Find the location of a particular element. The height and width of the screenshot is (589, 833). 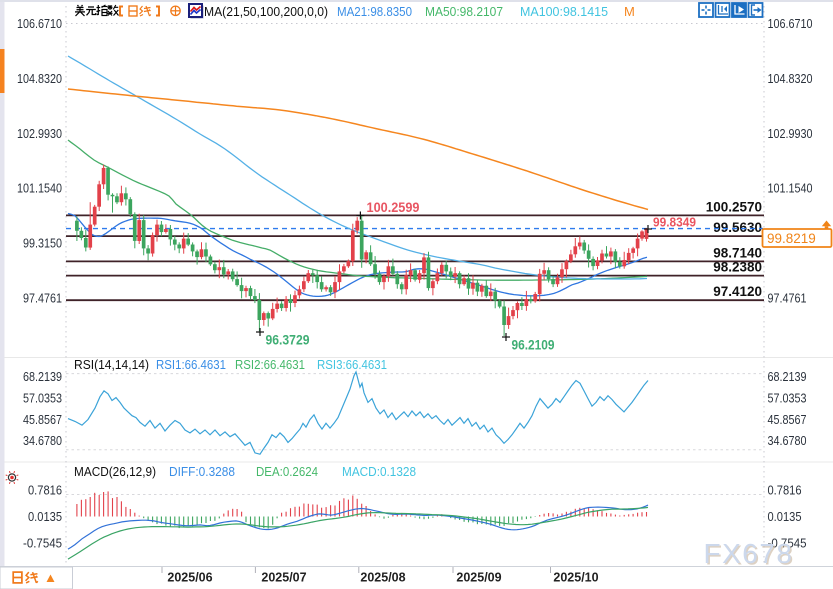

svg-text: MA21:98.8350 is located at coordinates (374, 11).